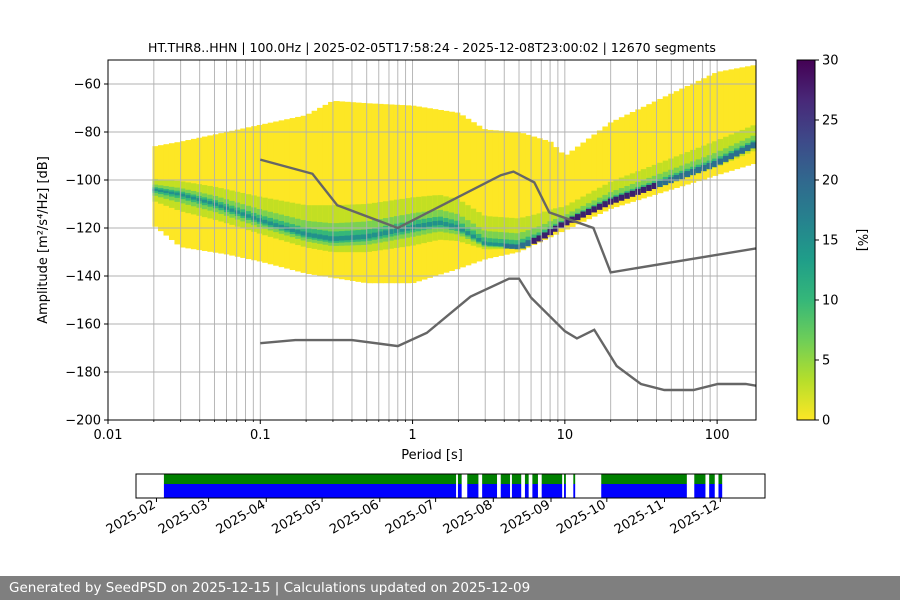 This screenshot has height=600, width=900. What do you see at coordinates (695, 517) in the screenshot?
I see `date-tick-label: 2025-12` at bounding box center [695, 517].